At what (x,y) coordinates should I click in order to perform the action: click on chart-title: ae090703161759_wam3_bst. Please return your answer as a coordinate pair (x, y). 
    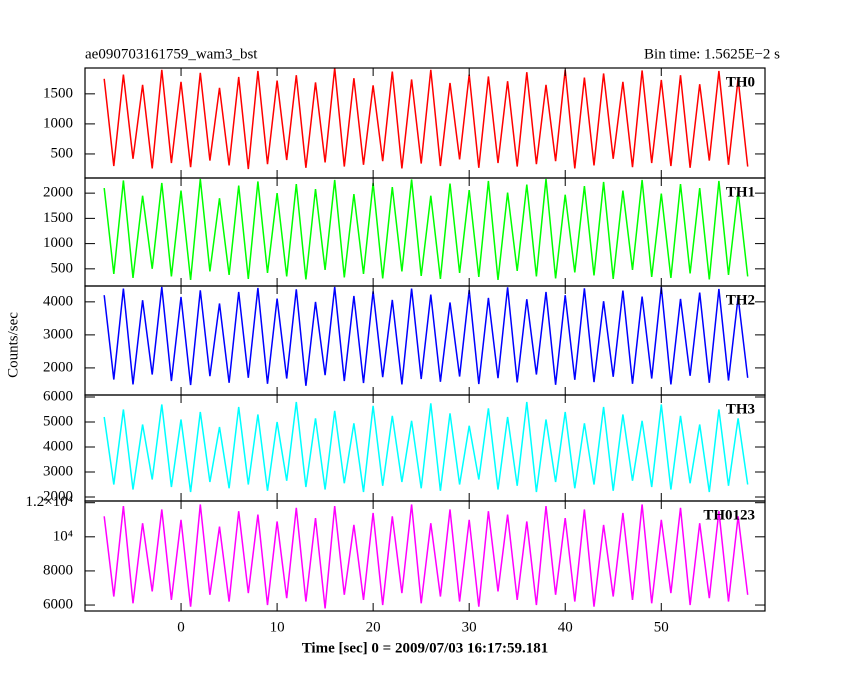
    Looking at the image, I should click on (171, 54).